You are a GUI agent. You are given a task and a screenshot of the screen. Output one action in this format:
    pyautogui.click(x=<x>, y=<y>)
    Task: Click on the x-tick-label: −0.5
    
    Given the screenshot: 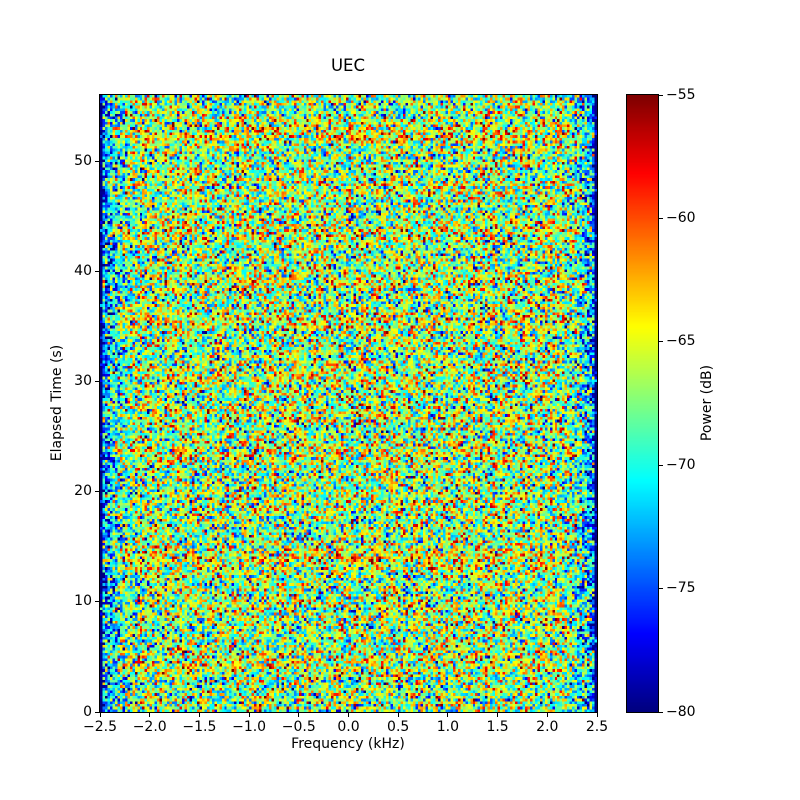 What is the action you would take?
    pyautogui.click(x=298, y=727)
    